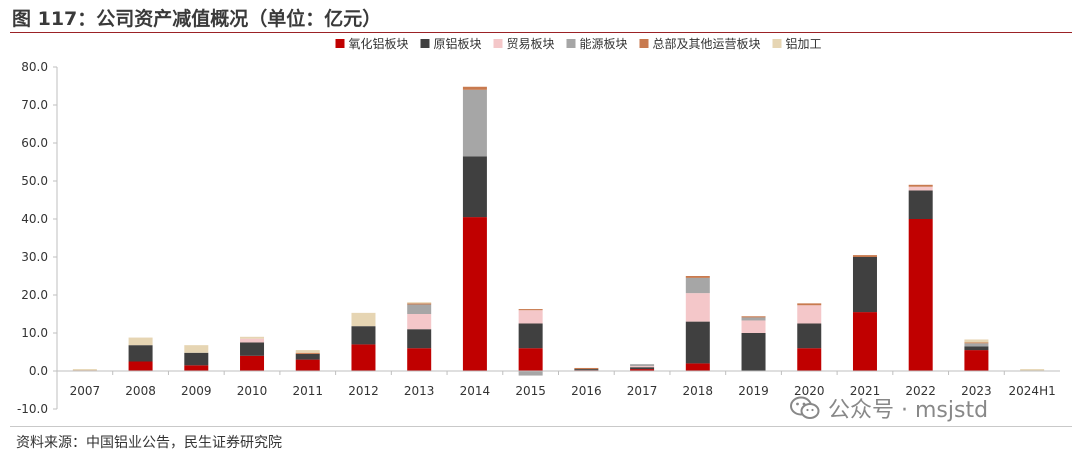 The height and width of the screenshot is (456, 1080). I want to click on x-tick-label: 2011, so click(307, 391).